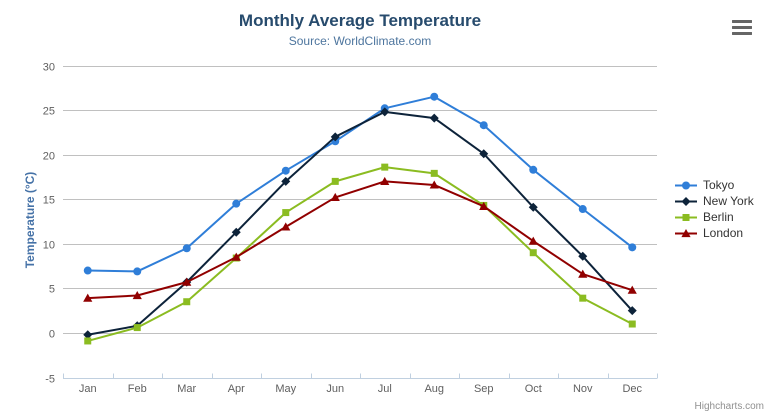 The height and width of the screenshot is (416, 769). What do you see at coordinates (49, 201) in the screenshot?
I see `y-axis-label: 15` at bounding box center [49, 201].